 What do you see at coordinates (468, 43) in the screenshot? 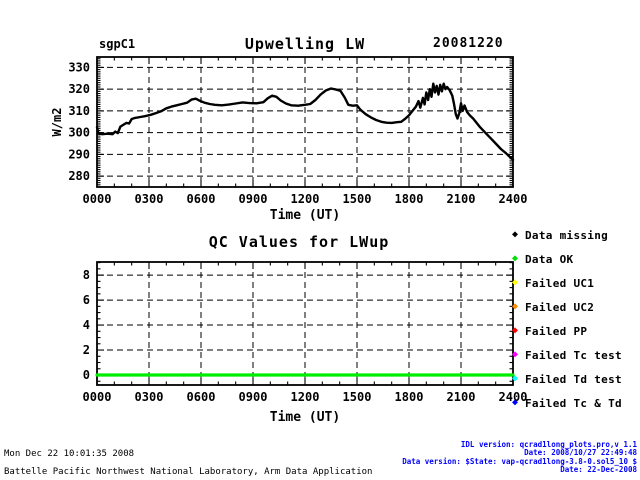
I see `date-label: 20081220` at bounding box center [468, 43].